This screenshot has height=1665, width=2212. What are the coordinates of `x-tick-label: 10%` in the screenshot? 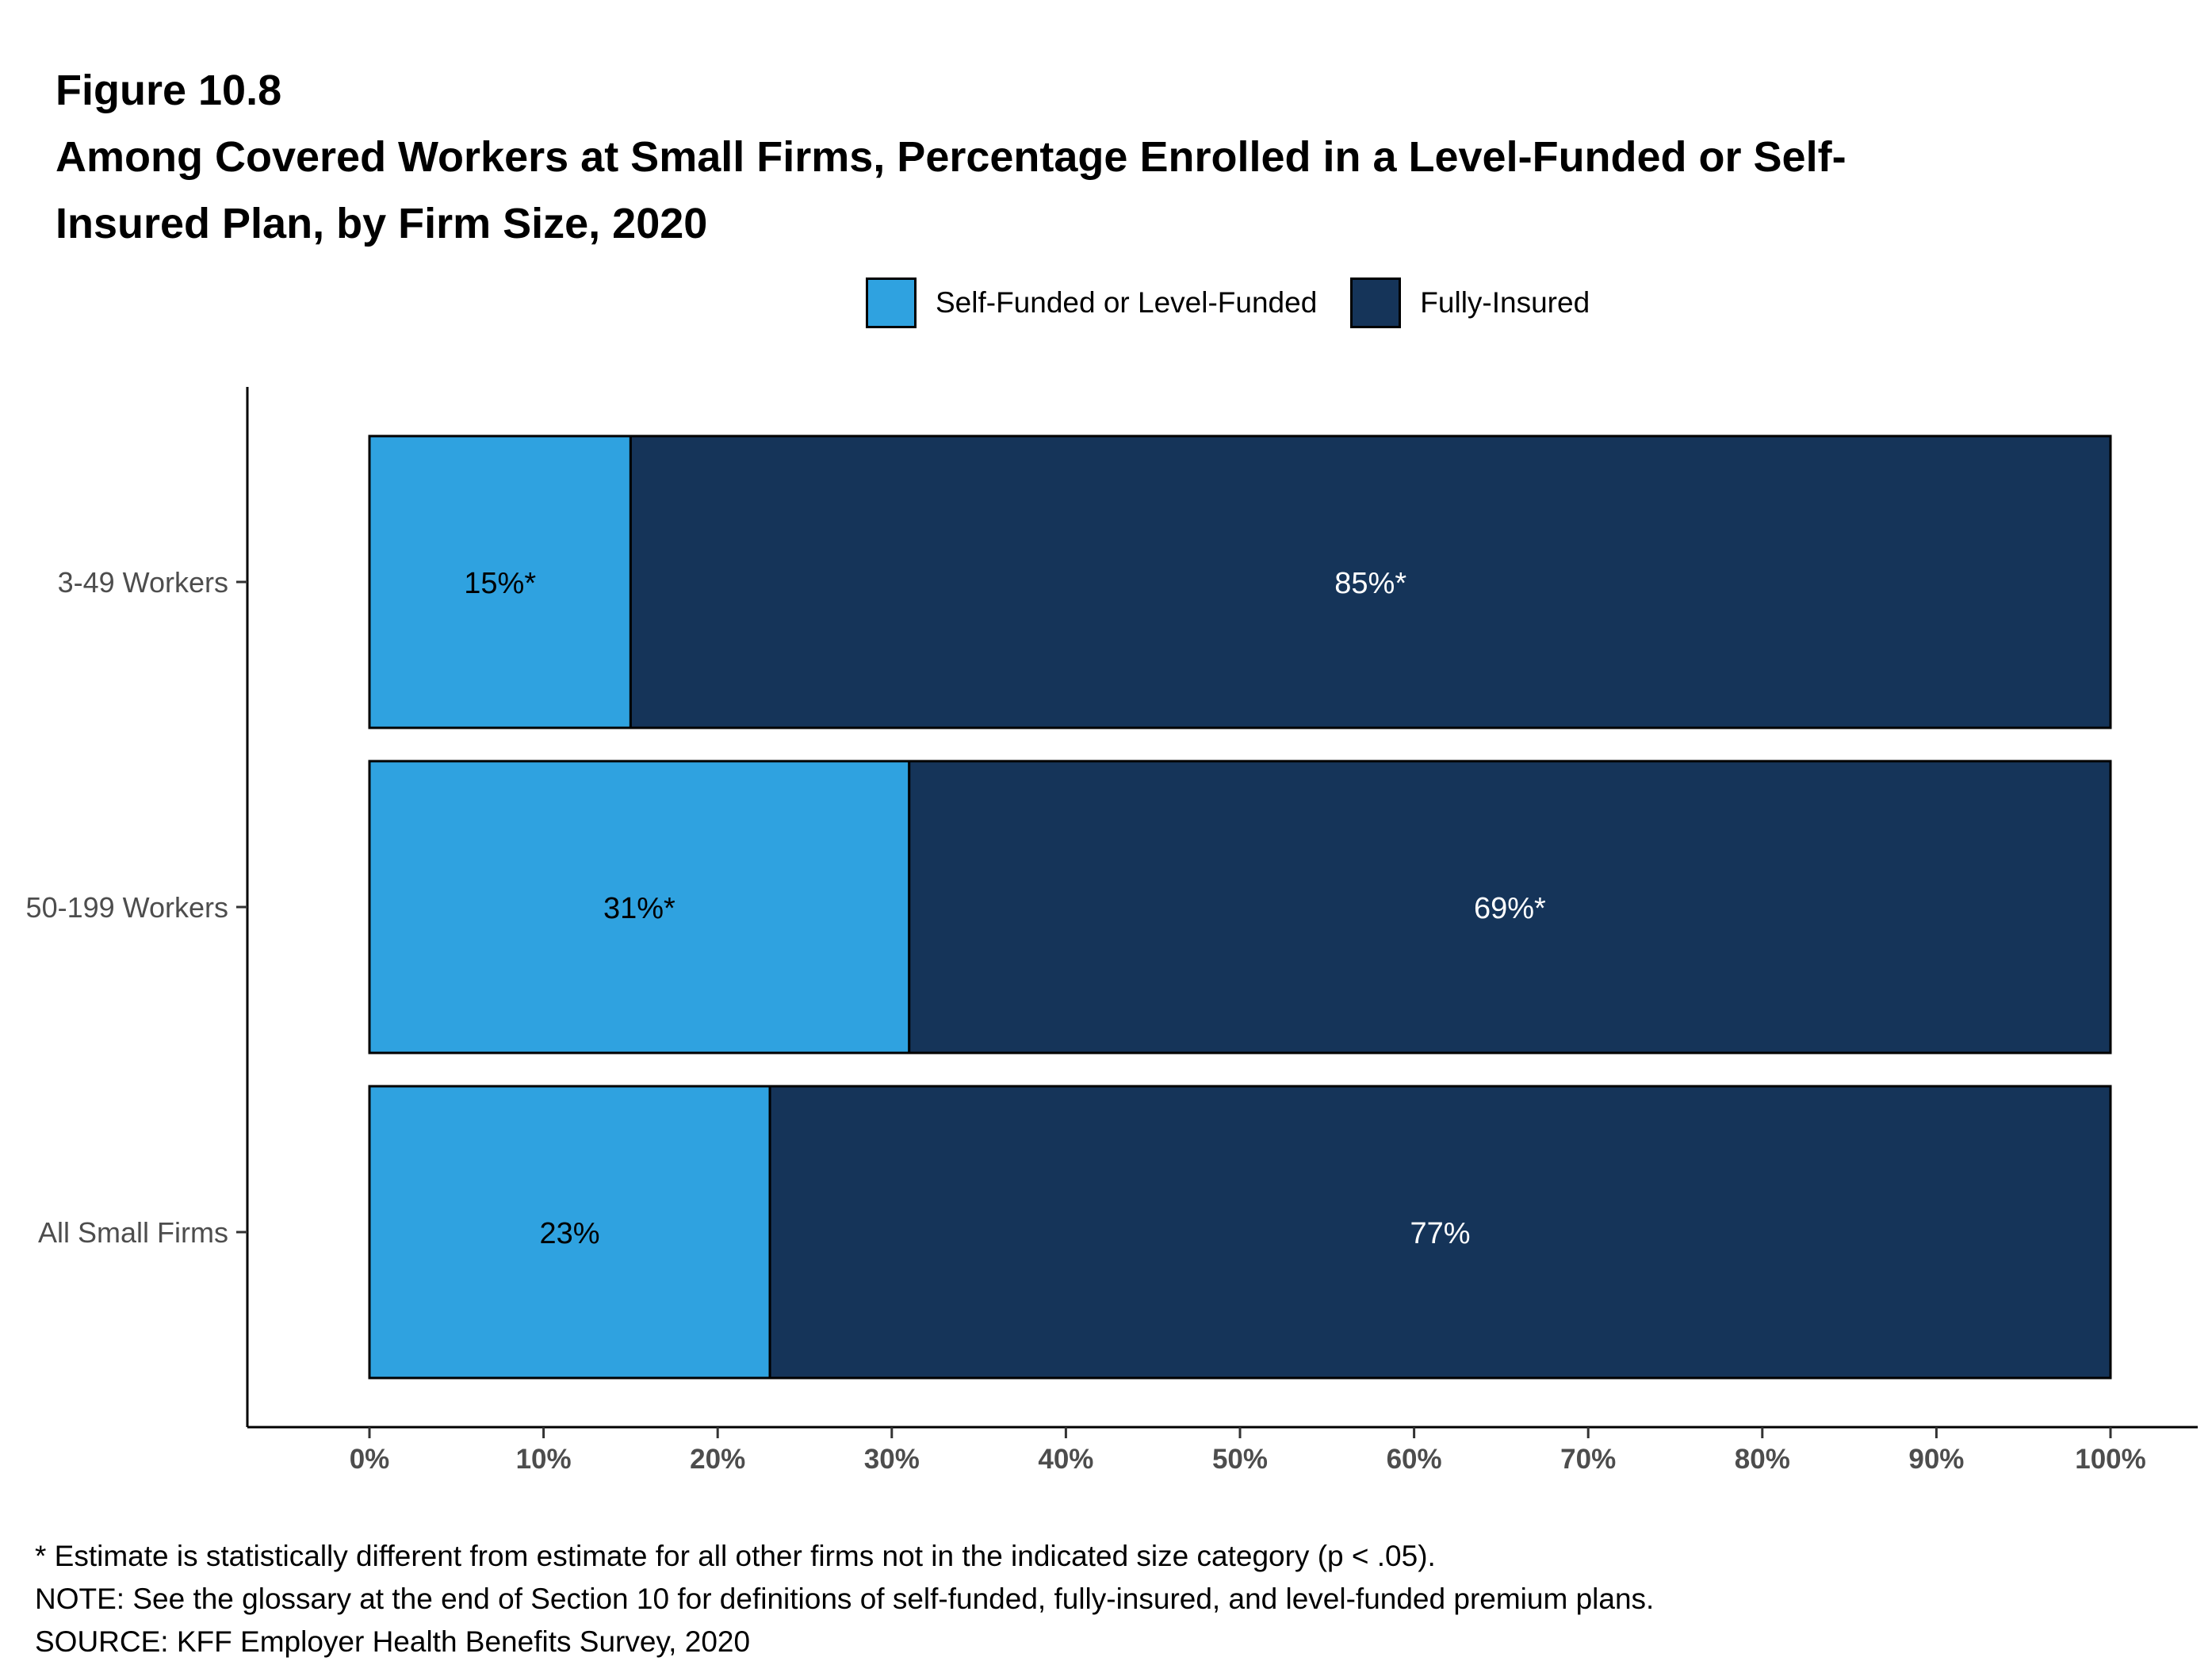 It's located at (544, 1459).